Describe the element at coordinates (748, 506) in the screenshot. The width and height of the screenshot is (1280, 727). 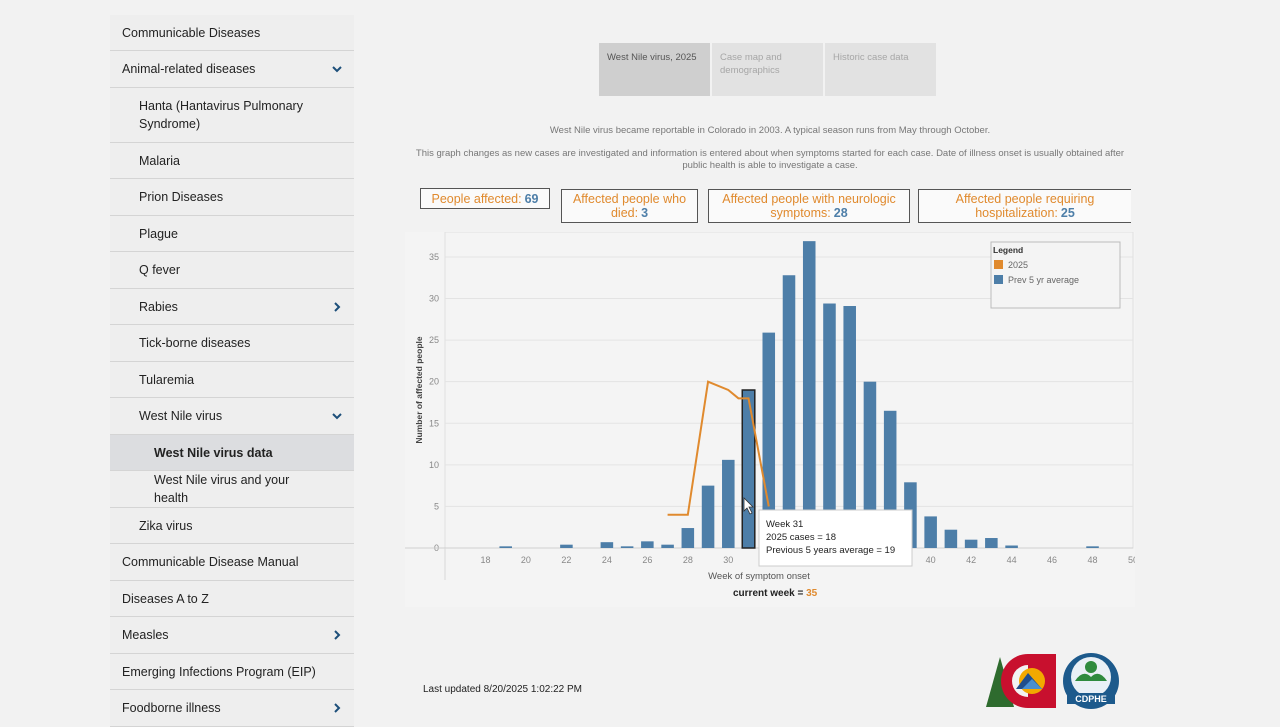
I see `mouse-pointer-icon` at that location.